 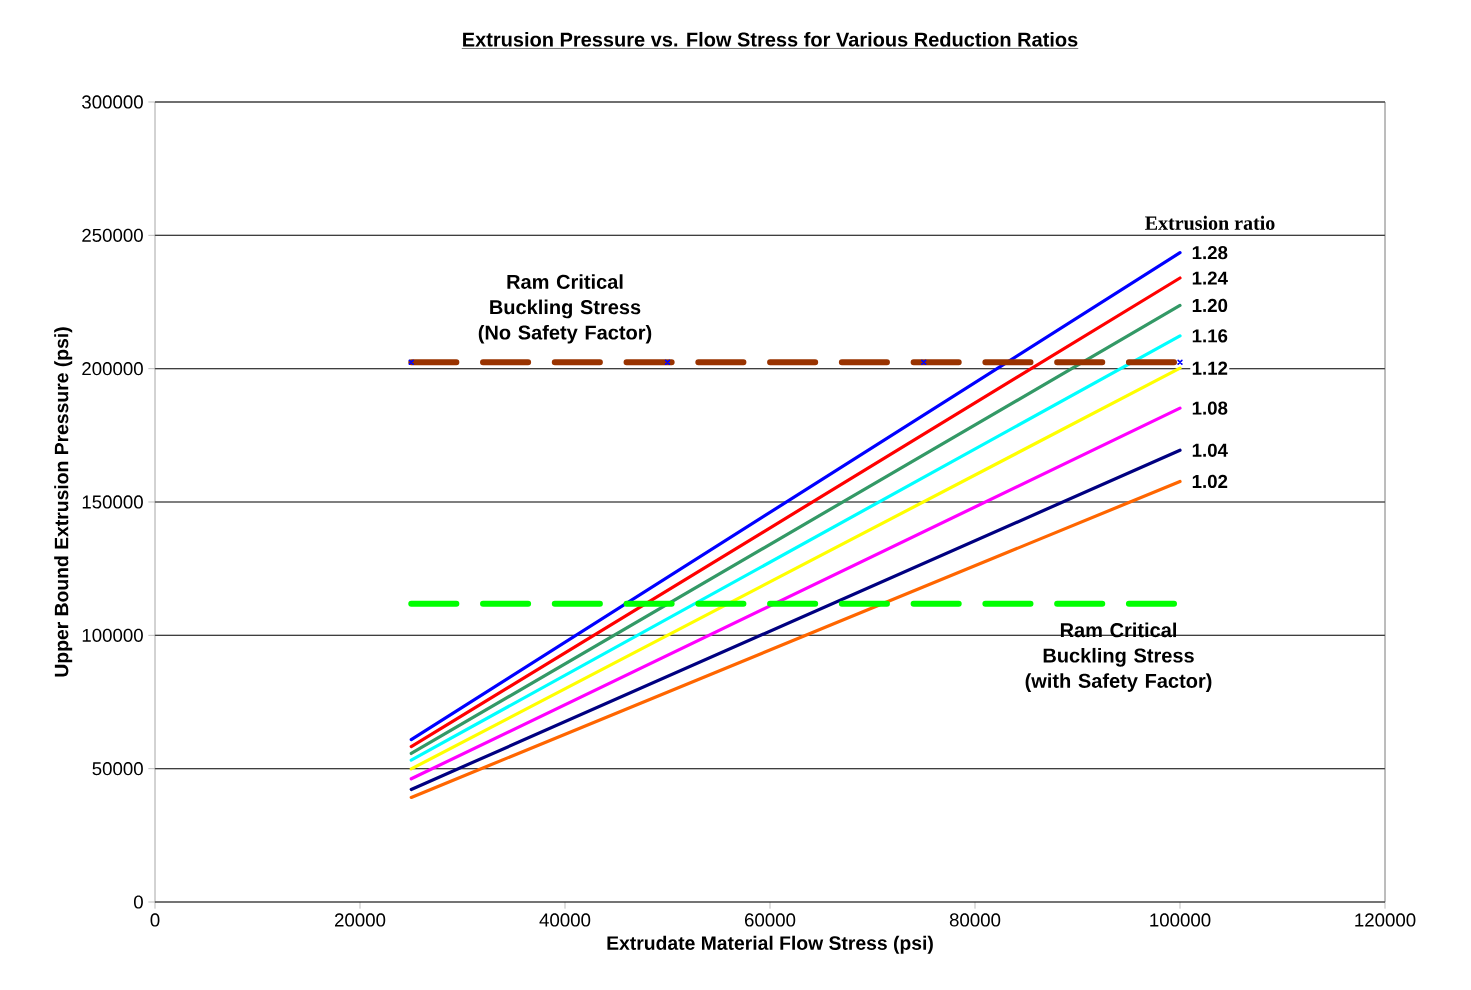 I want to click on y-tick-label: 100000, so click(x=112, y=635).